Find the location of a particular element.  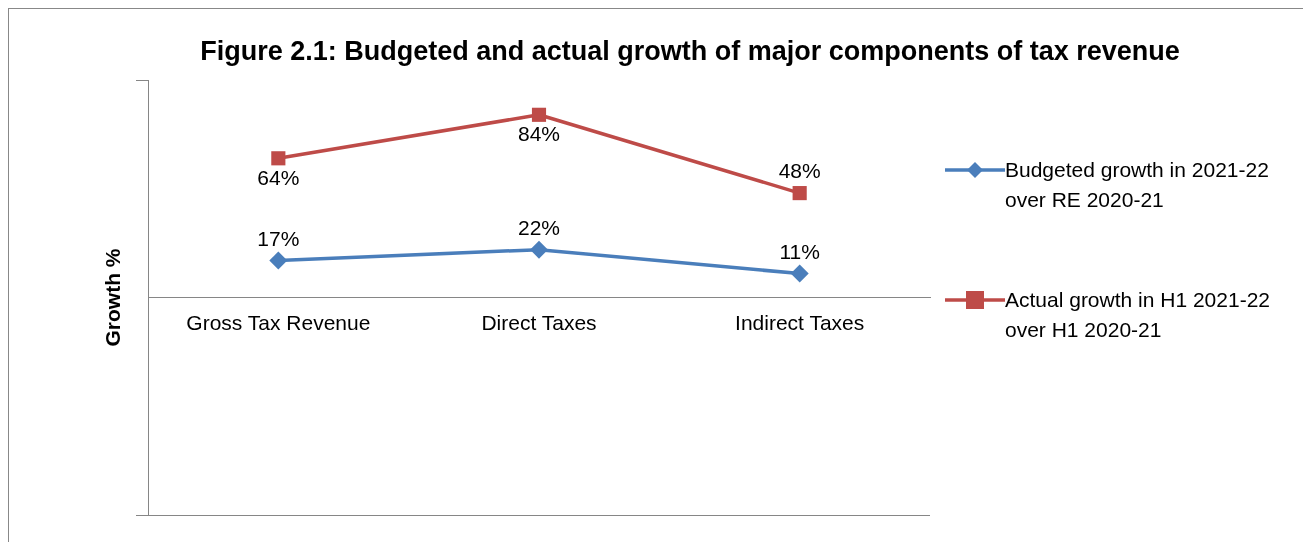

chart-title: Figure 2.1: Budgeted and actual growth of major components of tax revenue is located at coordinates (690, 51).